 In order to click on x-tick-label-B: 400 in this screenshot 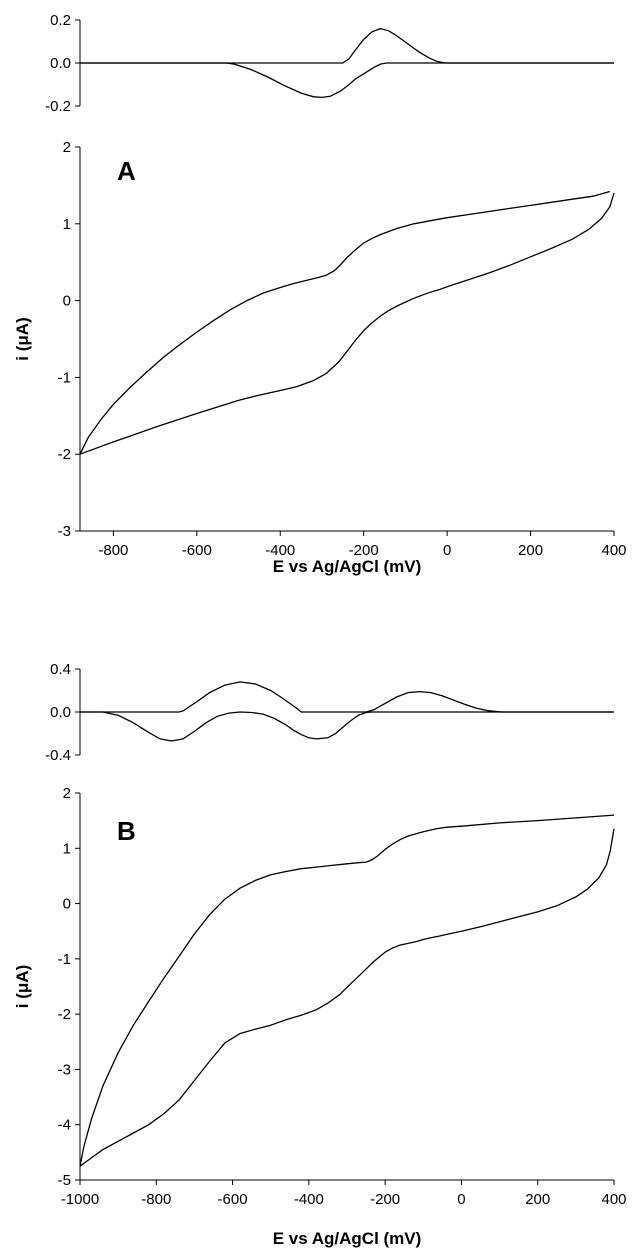, I will do `click(613, 1199)`.